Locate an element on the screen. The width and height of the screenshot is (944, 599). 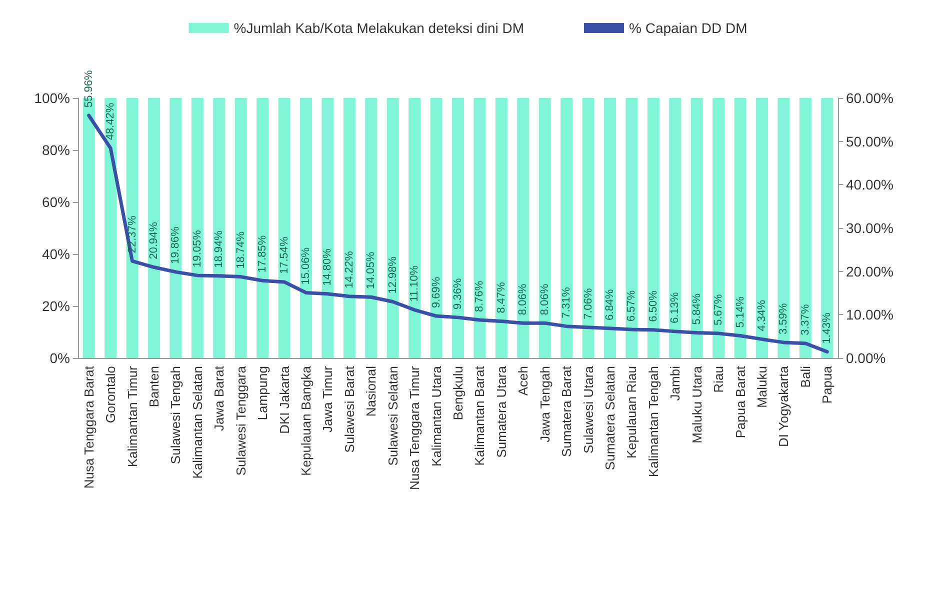
x-tick-label: DKI Jakarta is located at coordinates (284, 399).